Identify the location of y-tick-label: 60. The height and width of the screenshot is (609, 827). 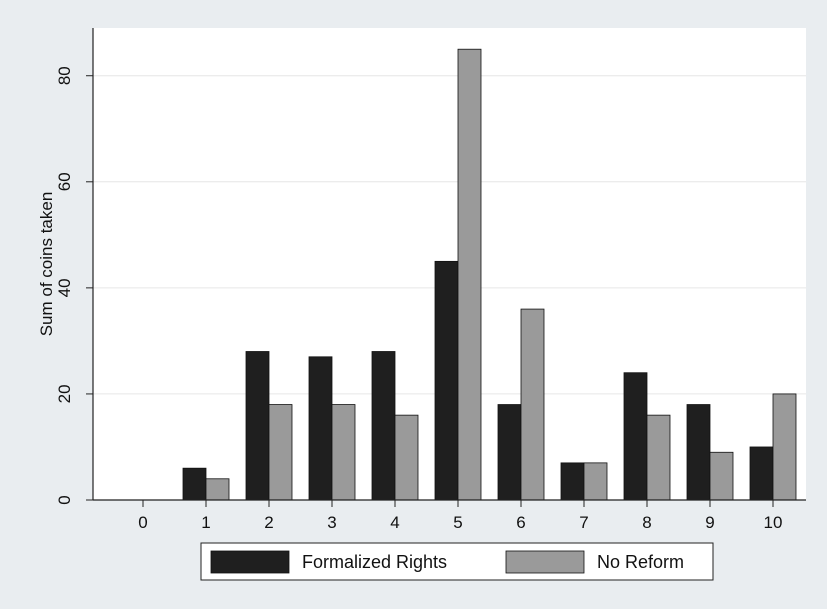
(64, 181).